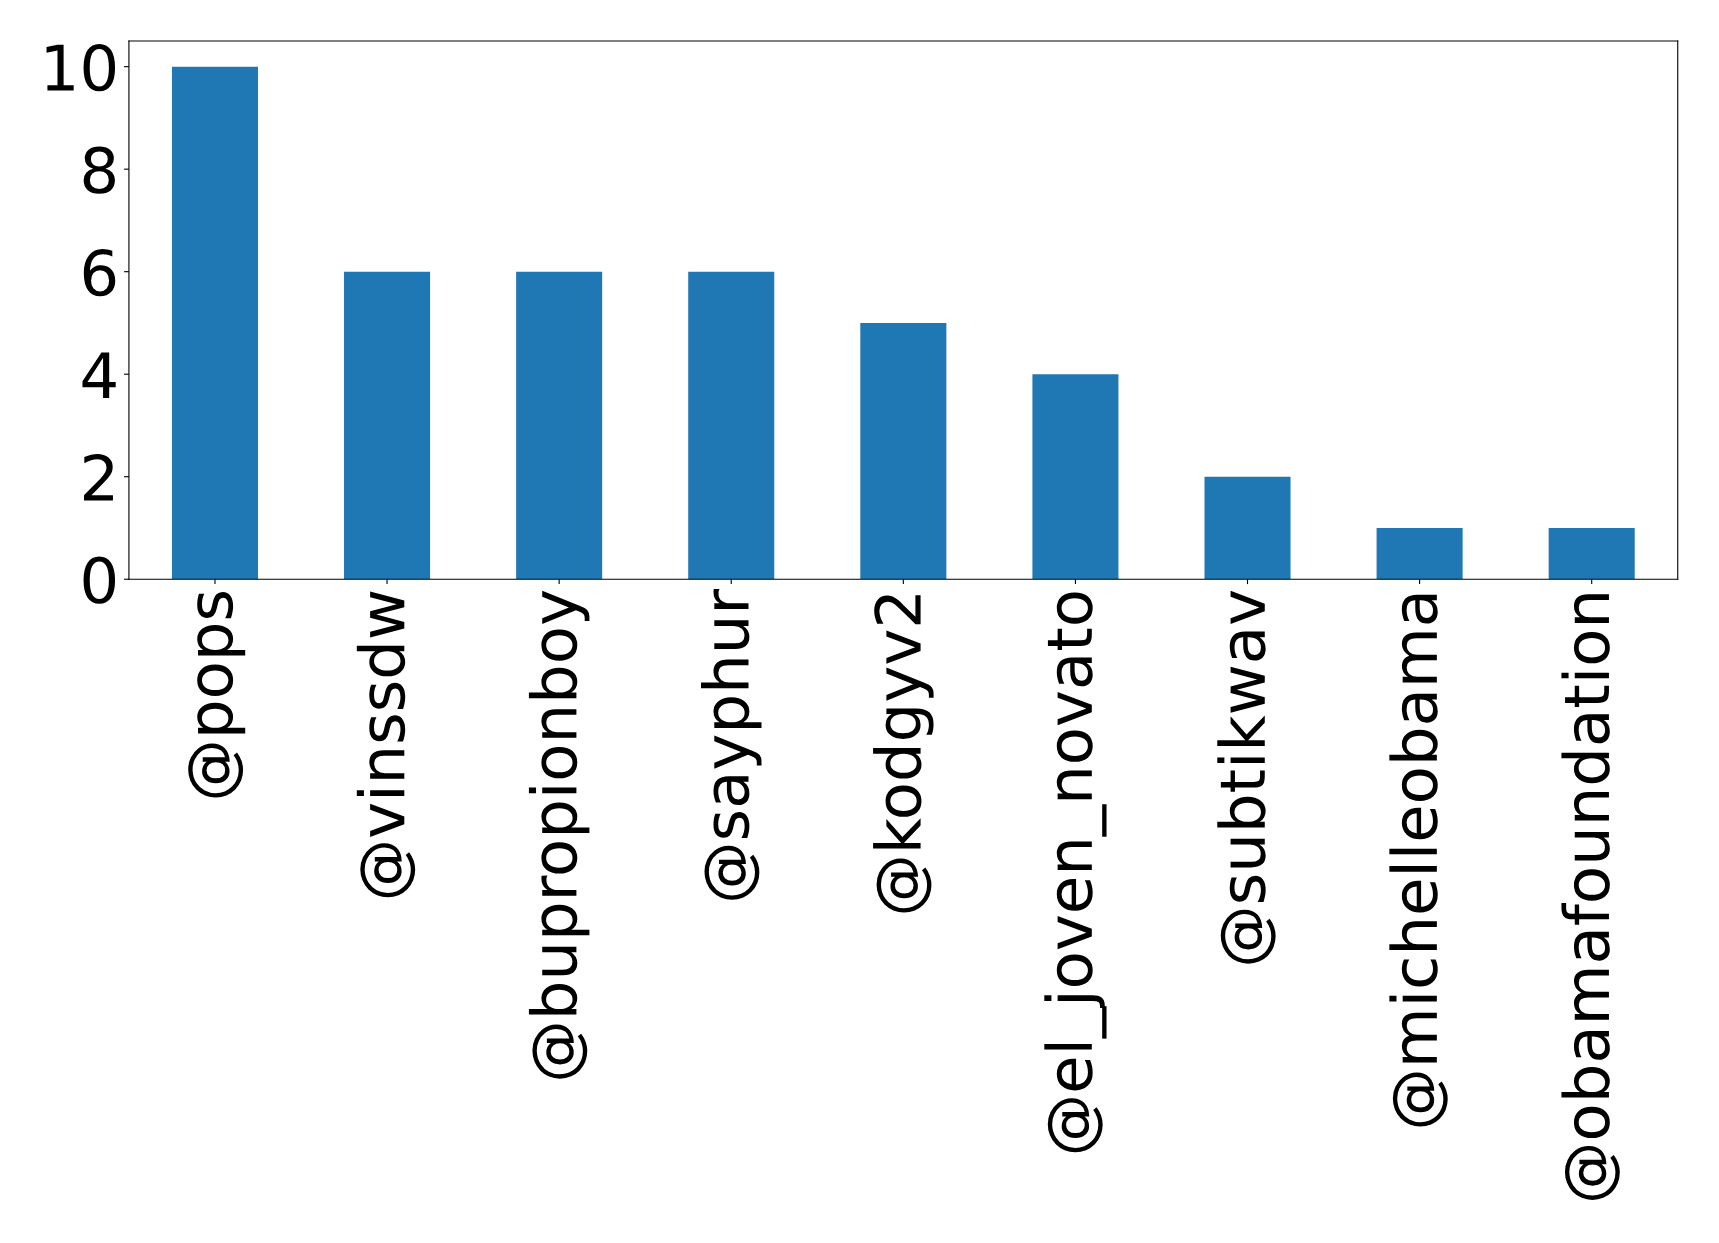  What do you see at coordinates (99, 273) in the screenshot?
I see `y-tick-label: 6` at bounding box center [99, 273].